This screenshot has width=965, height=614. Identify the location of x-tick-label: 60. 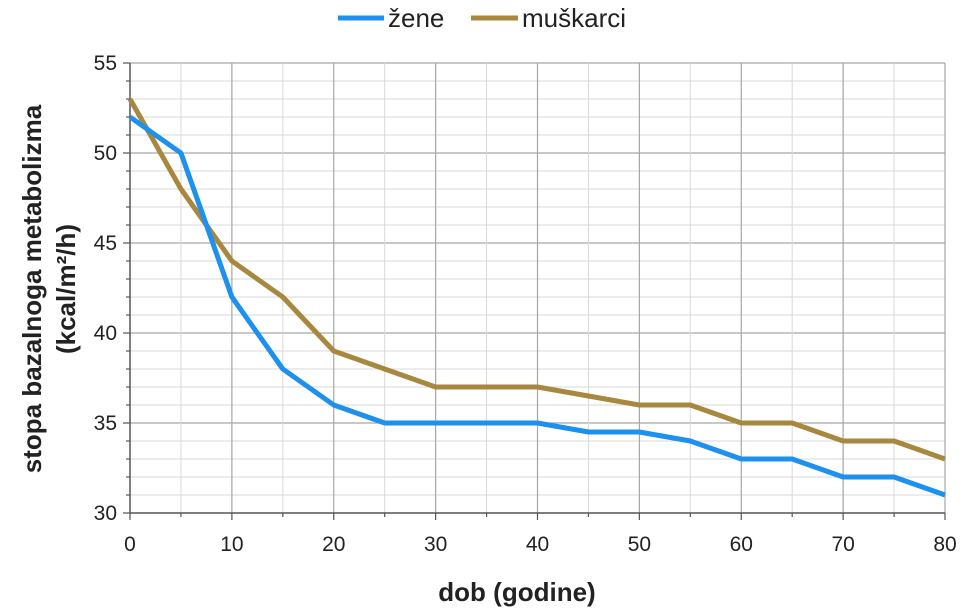
(741, 544).